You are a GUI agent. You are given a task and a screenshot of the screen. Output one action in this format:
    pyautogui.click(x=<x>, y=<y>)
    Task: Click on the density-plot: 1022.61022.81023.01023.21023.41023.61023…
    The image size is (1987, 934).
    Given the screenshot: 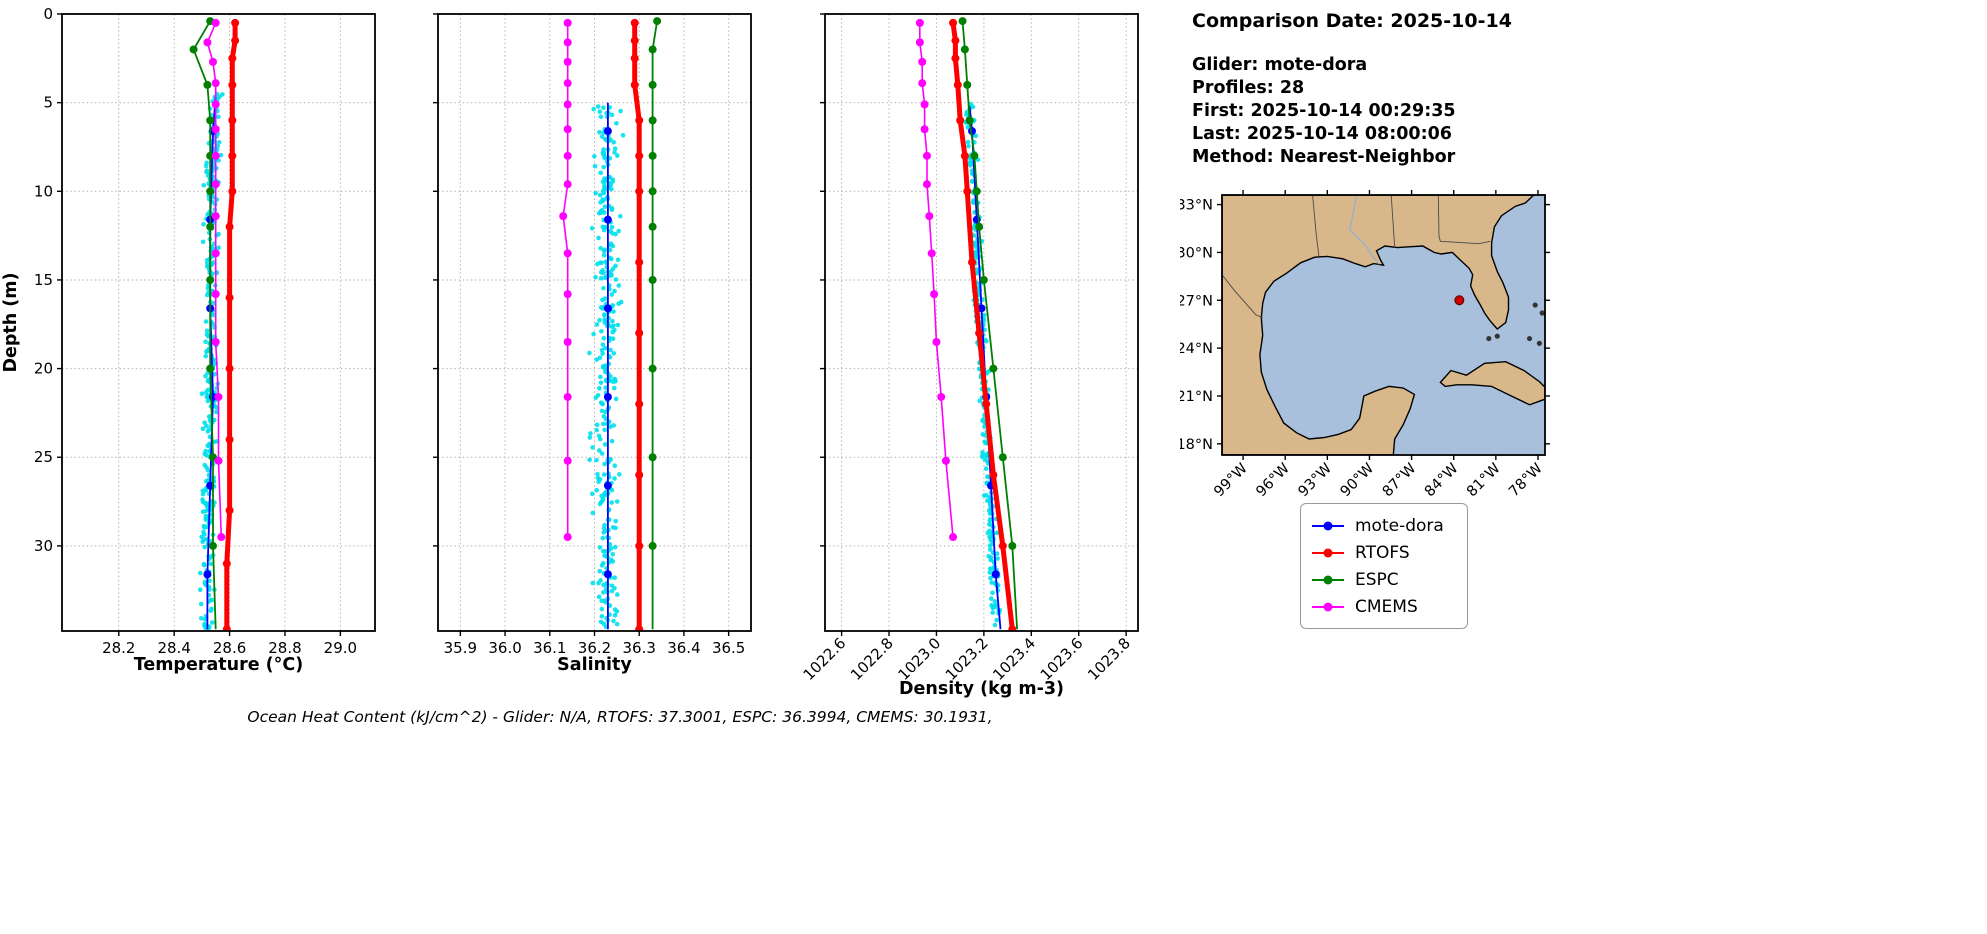 What is the action you would take?
    pyautogui.click(x=969, y=356)
    